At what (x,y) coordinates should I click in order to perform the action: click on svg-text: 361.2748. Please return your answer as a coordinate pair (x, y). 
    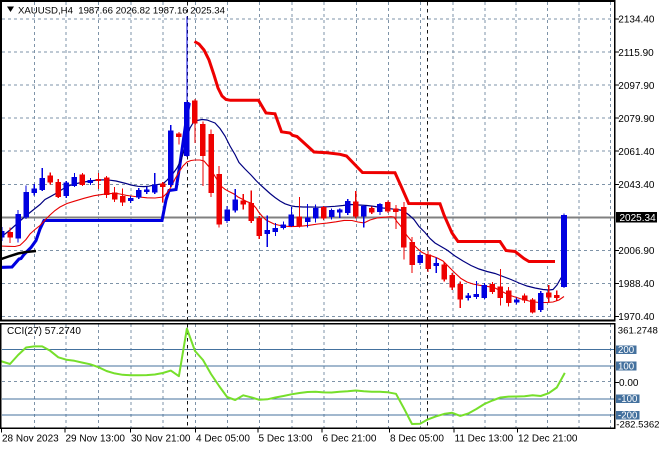
    Looking at the image, I should click on (638, 331).